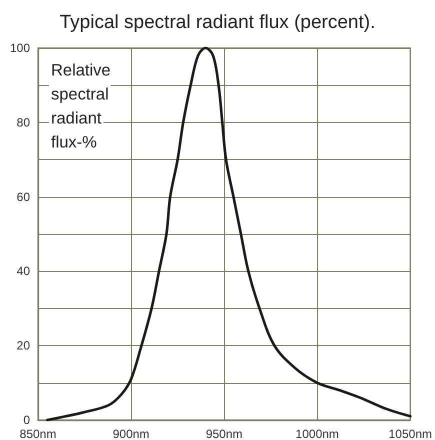 This screenshot has width=435, height=440. I want to click on y-tick-label: 20, so click(23, 345).